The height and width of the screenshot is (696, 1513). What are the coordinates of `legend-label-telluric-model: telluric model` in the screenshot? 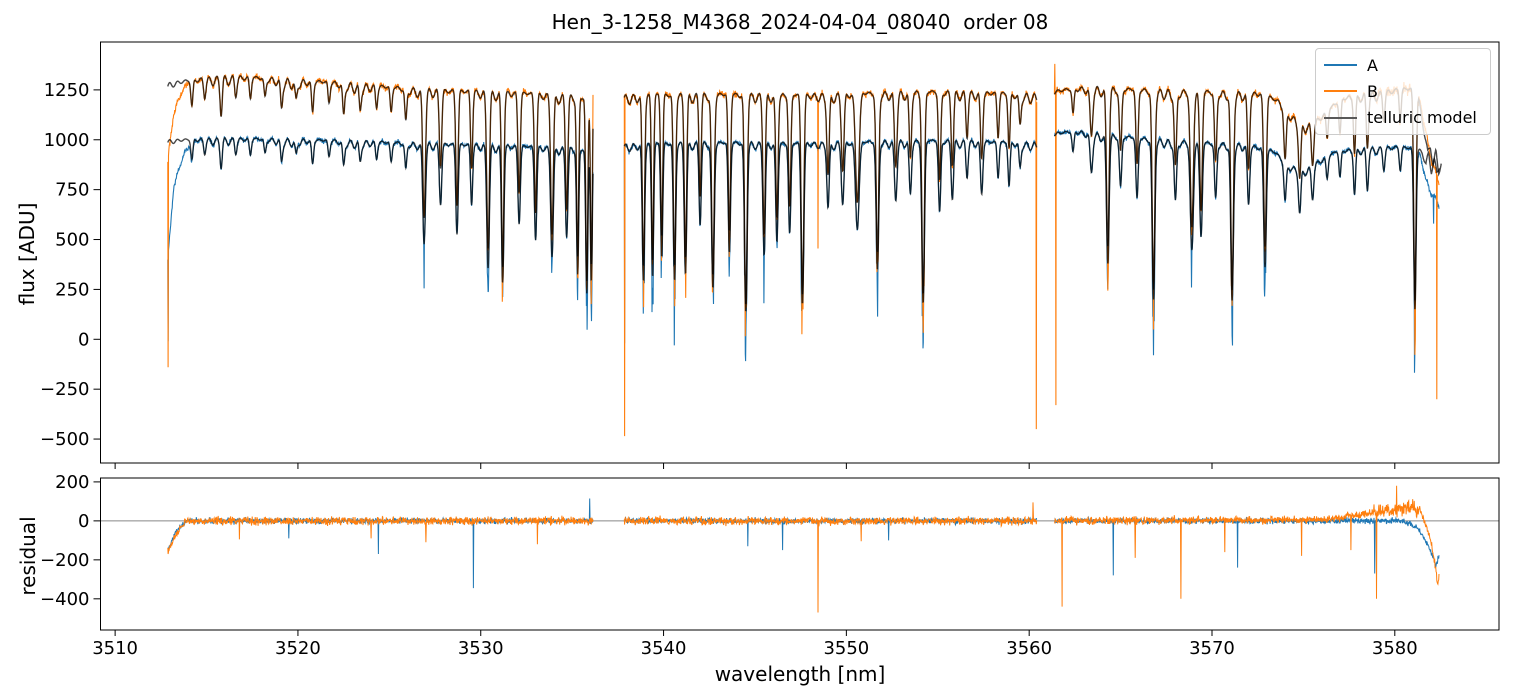 It's located at (1422, 118).